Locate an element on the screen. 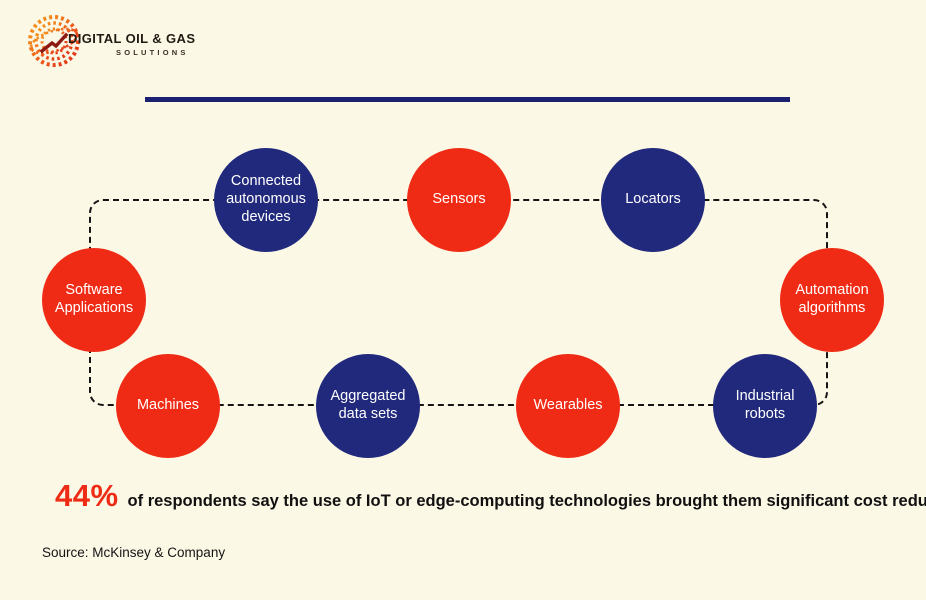 This screenshot has width=926, height=600. dotted-globe-icon is located at coordinates (54, 41).